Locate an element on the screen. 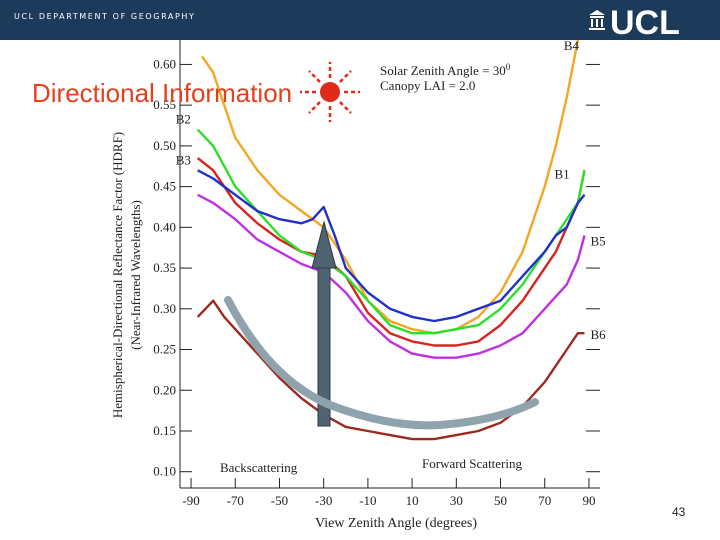 This screenshot has height=540, width=720. arc-arrow-path is located at coordinates (381, 363).